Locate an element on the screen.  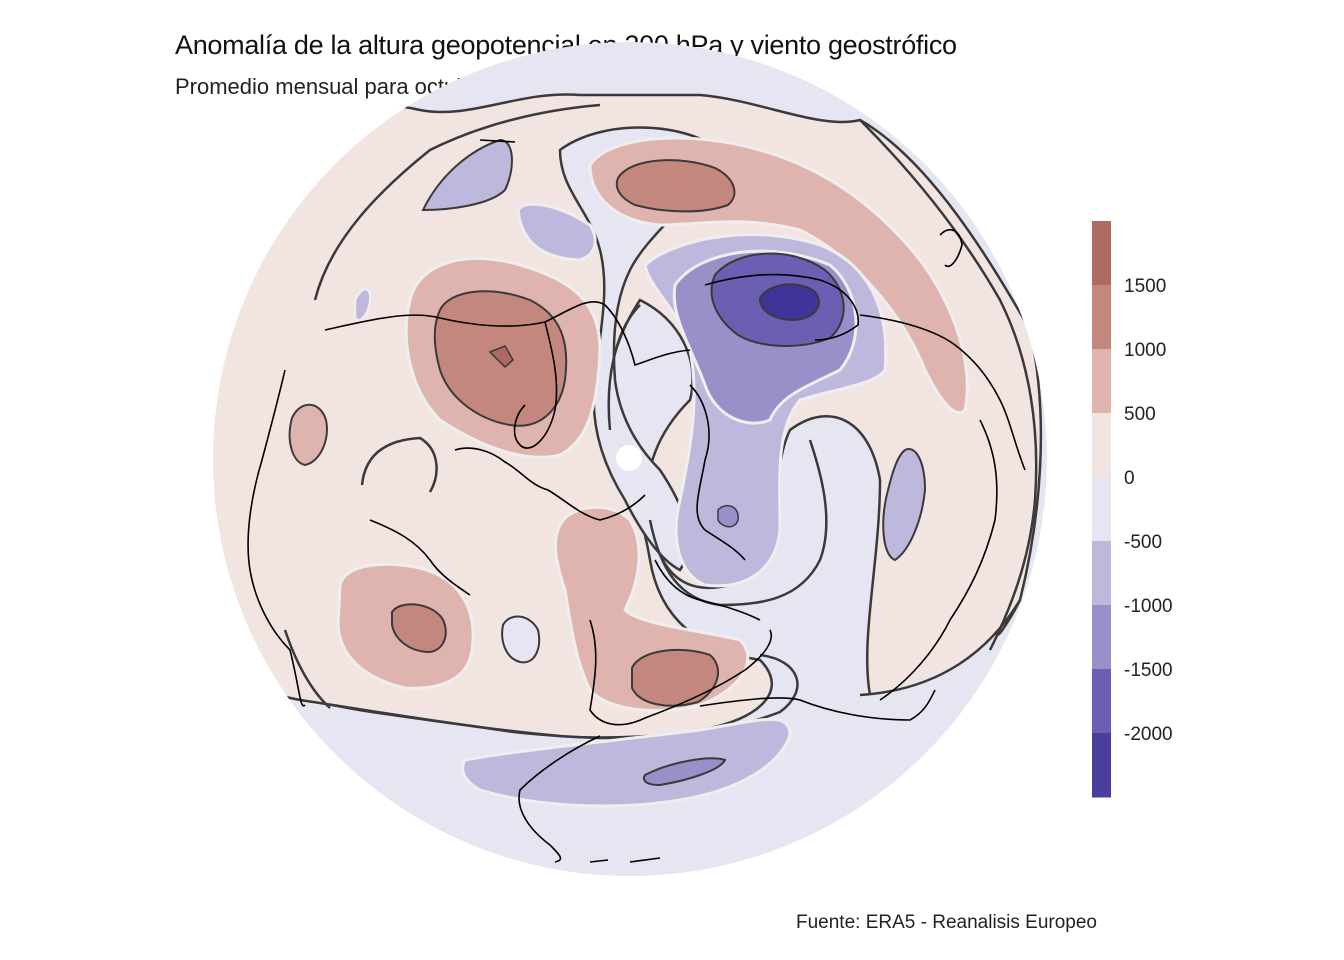
trough-south-band is located at coordinates (626, 762).